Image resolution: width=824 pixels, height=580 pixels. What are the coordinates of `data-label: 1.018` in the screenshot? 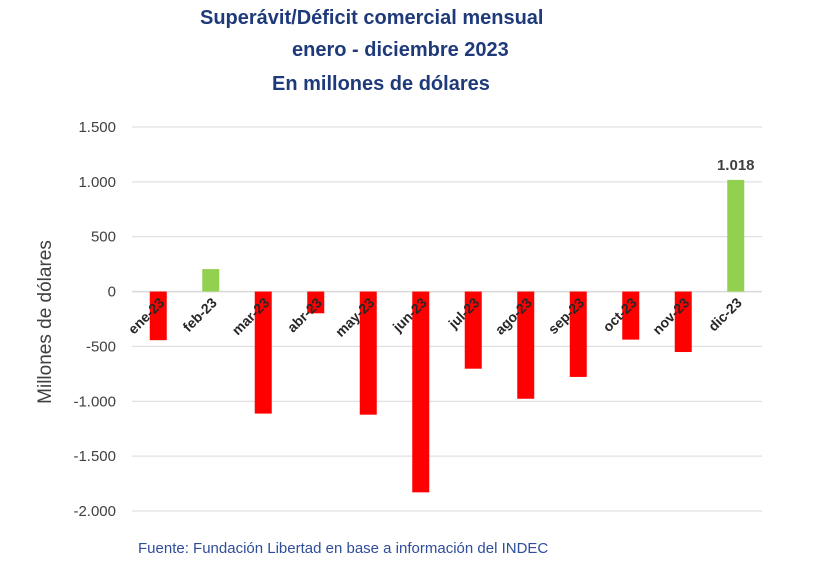 It's located at (736, 165).